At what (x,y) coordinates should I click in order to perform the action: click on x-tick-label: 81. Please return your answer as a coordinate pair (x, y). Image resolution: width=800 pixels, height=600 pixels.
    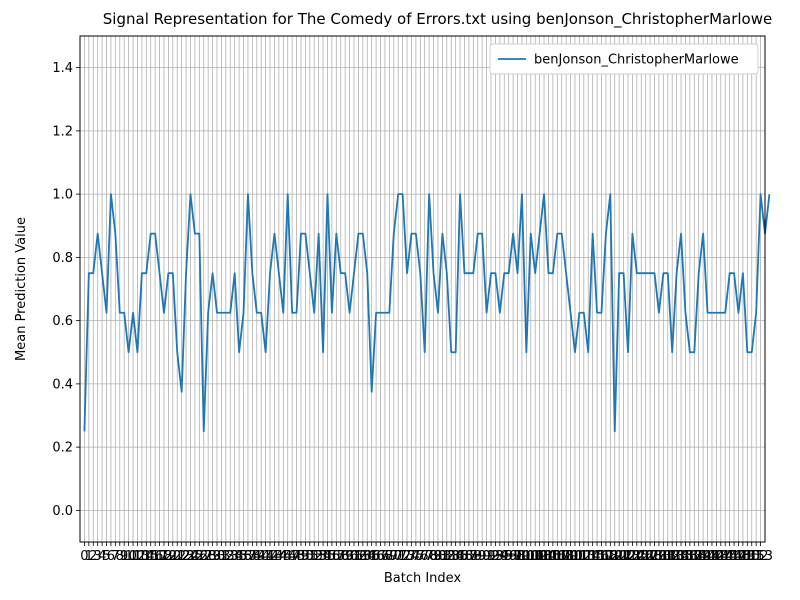
    Looking at the image, I should click on (442, 556).